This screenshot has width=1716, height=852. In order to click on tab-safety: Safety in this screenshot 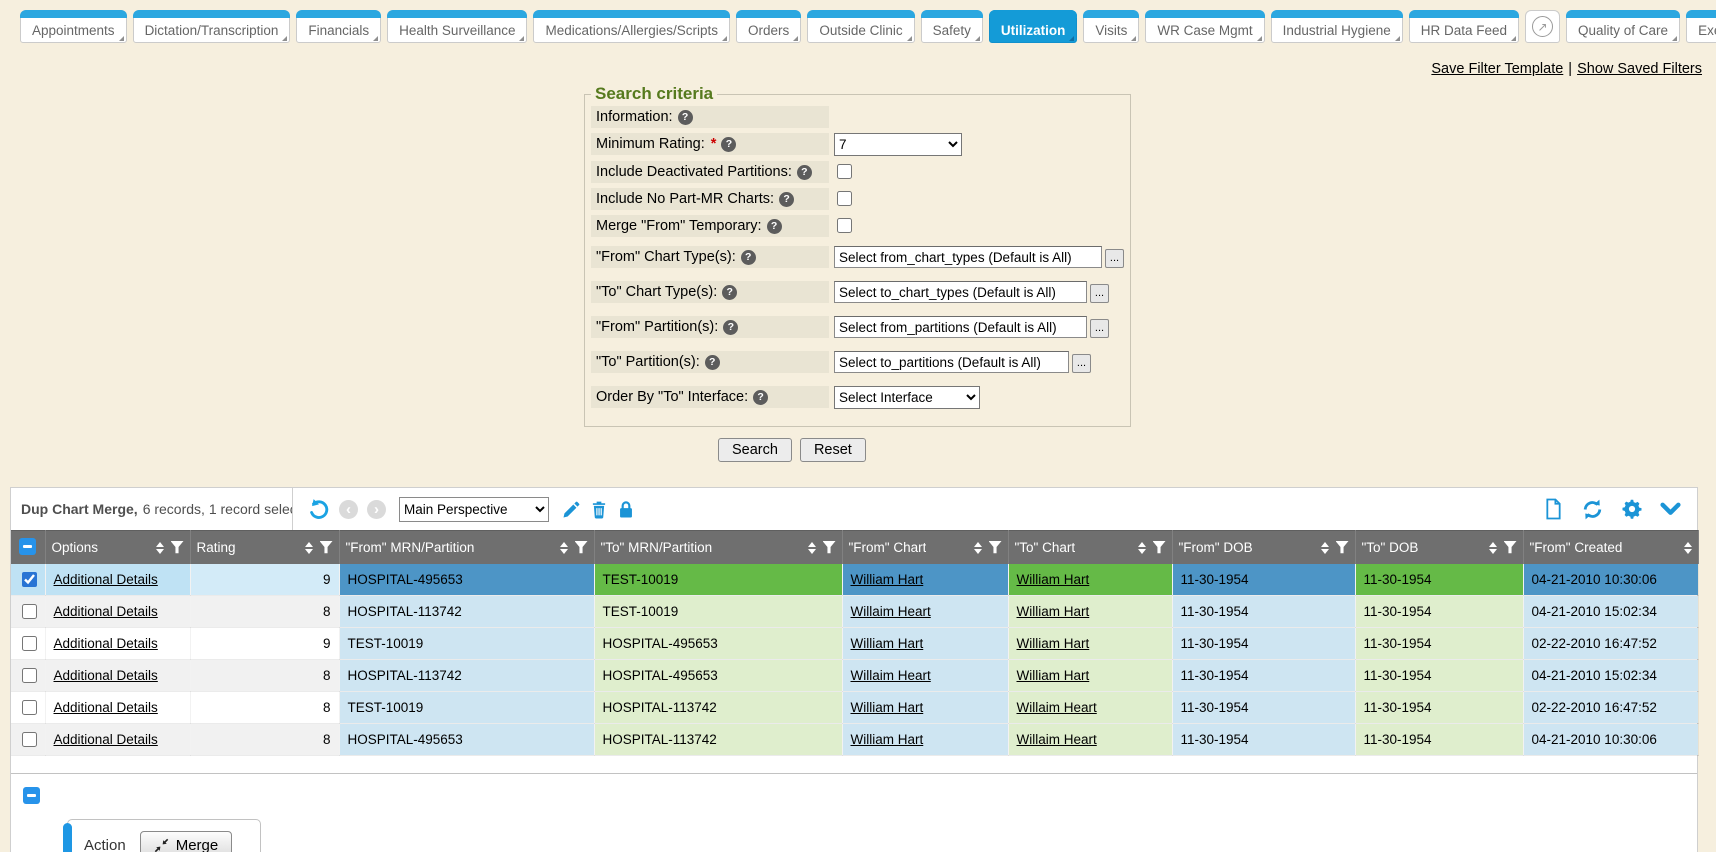, I will do `click(951, 26)`.